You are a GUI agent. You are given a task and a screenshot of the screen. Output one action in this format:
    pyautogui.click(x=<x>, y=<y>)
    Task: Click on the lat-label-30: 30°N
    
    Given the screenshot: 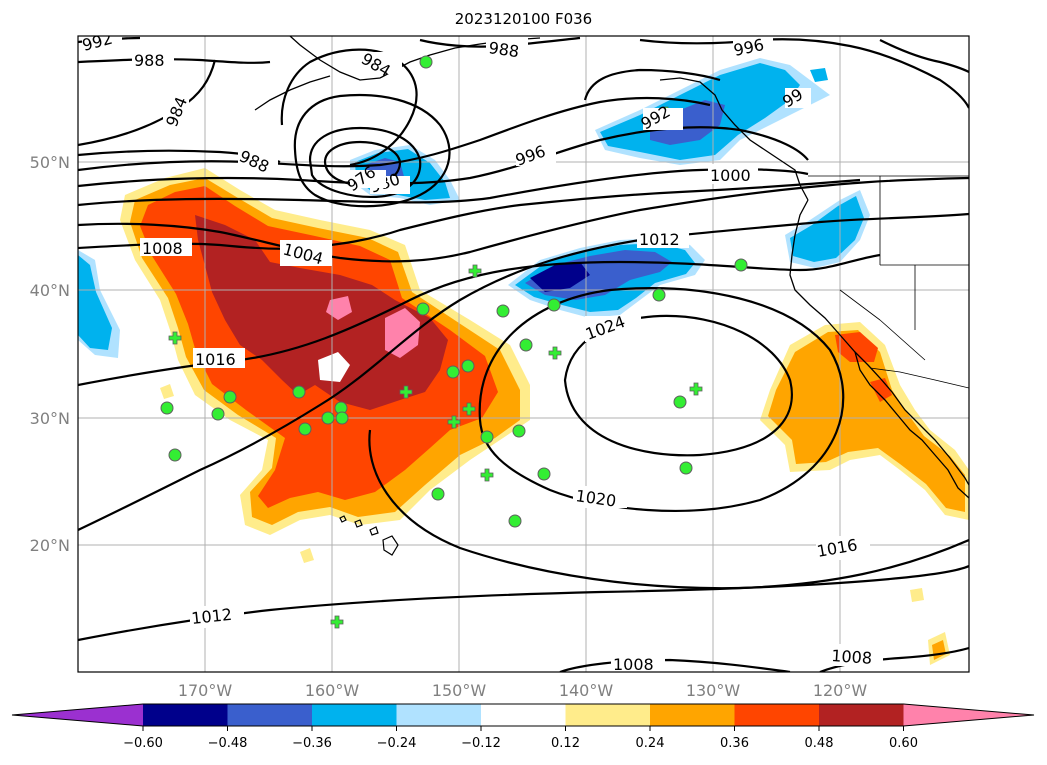 What is the action you would take?
    pyautogui.click(x=50, y=418)
    